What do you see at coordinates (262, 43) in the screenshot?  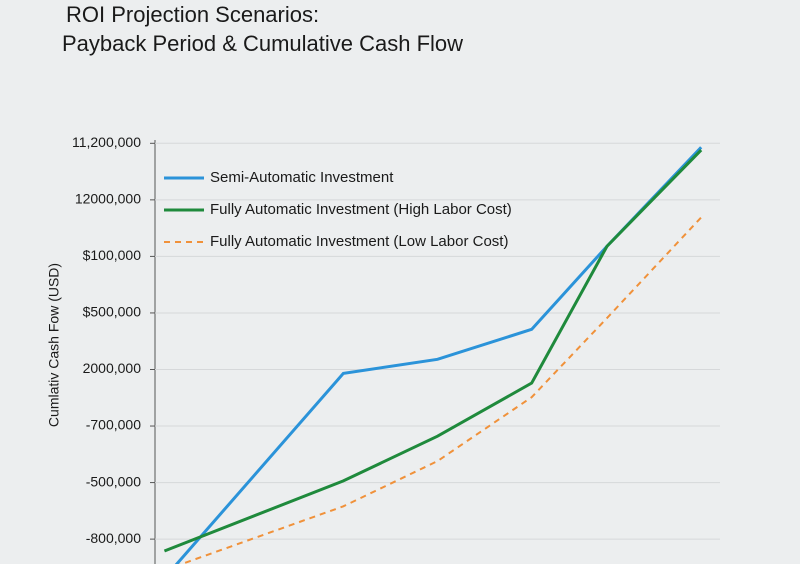 I see `chart-subtitle: Payback Period & Cumulative Cash Flow` at bounding box center [262, 43].